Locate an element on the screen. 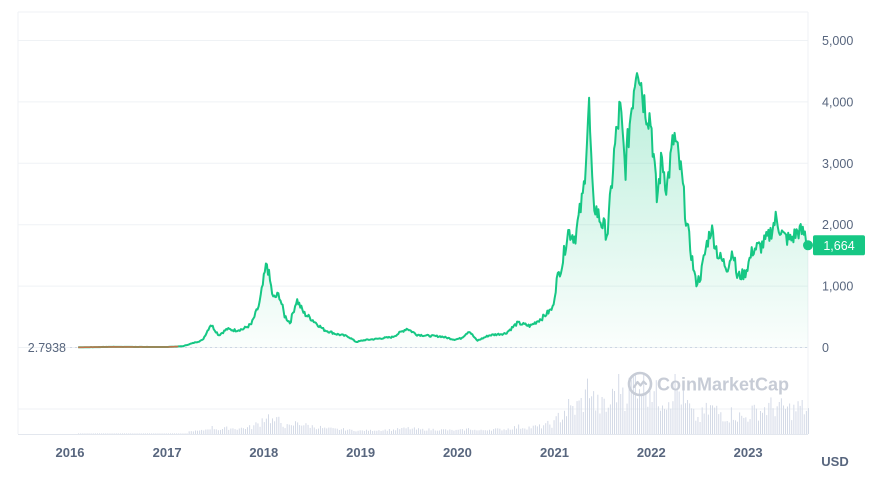  currency-label: USD is located at coordinates (834, 461).